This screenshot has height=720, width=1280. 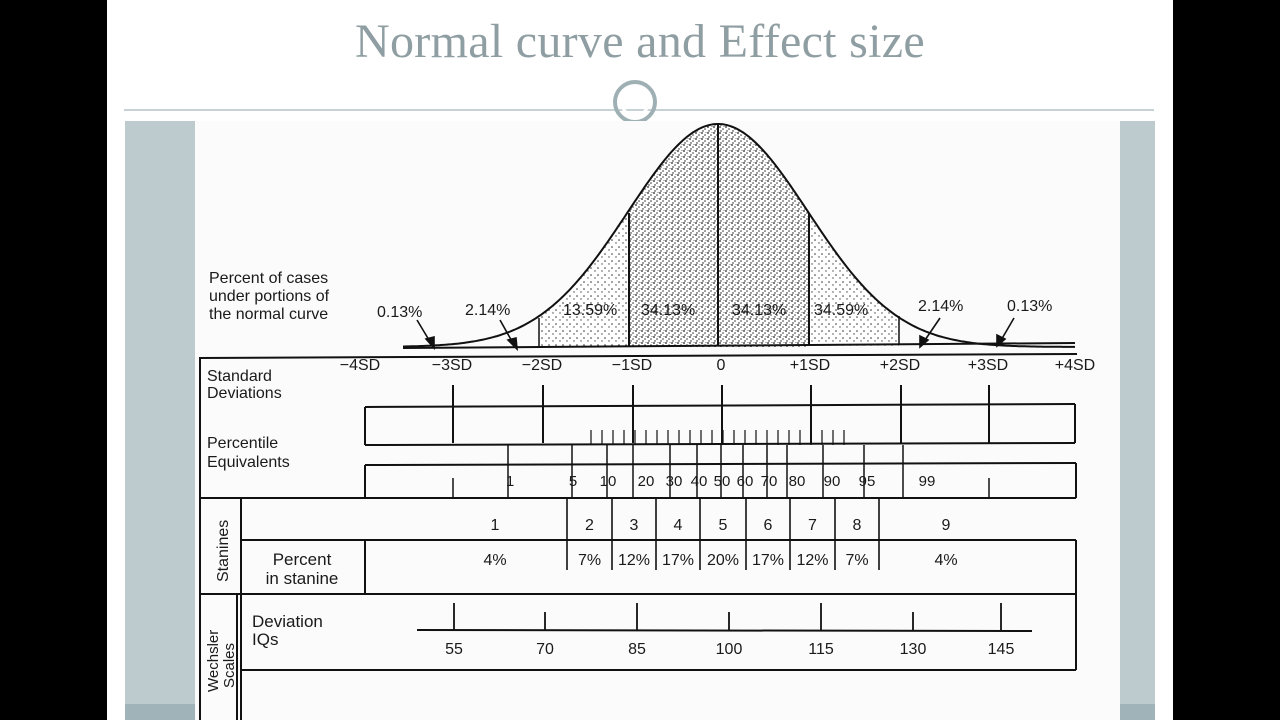 I want to click on stanine-number: 2, so click(x=589, y=525).